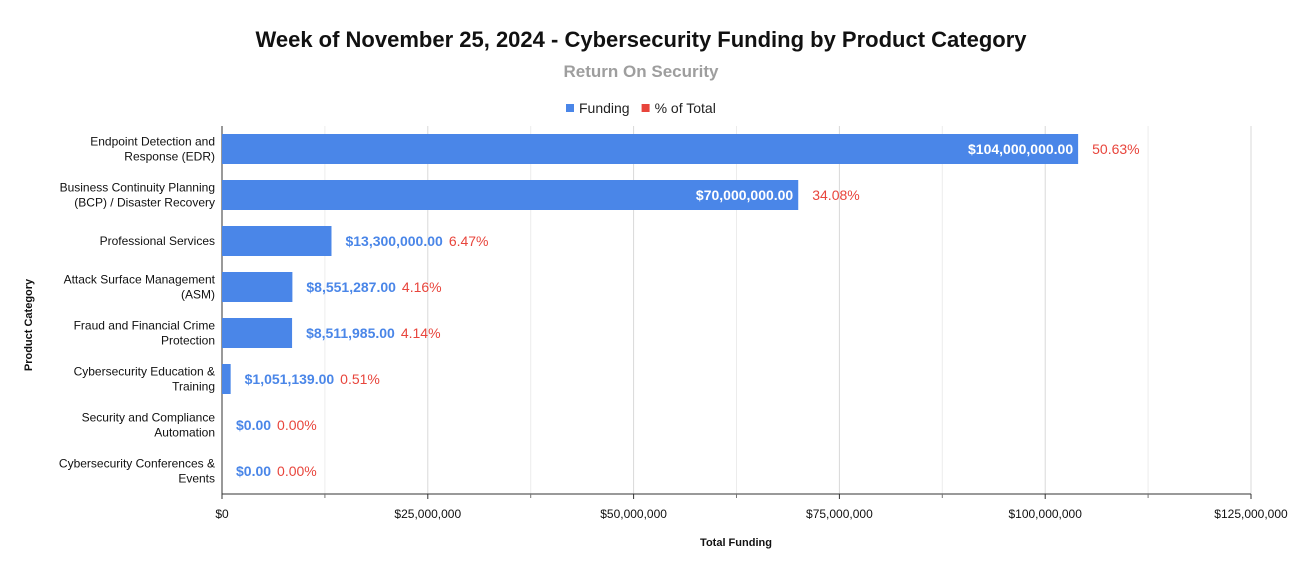 This screenshot has width=1292, height=575. What do you see at coordinates (290, 379) in the screenshot?
I see `bar-value-label: $1,051,139.00` at bounding box center [290, 379].